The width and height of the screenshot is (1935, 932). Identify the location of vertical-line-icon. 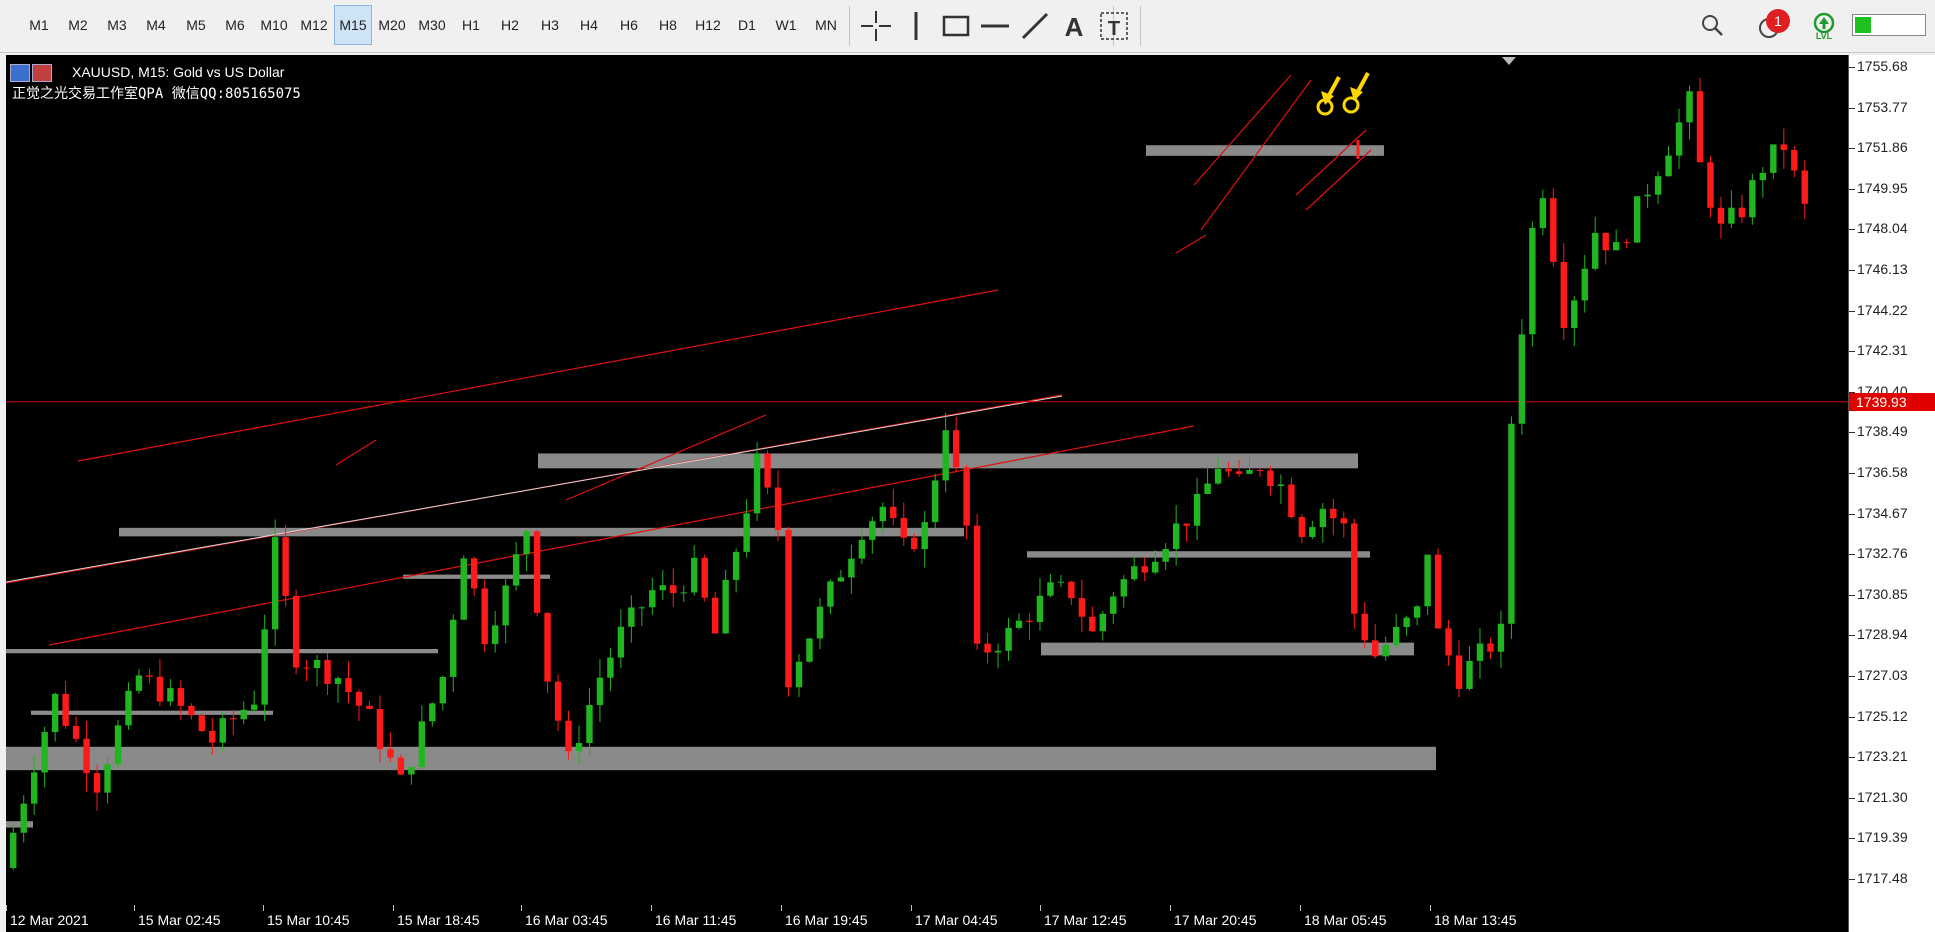
(916, 26).